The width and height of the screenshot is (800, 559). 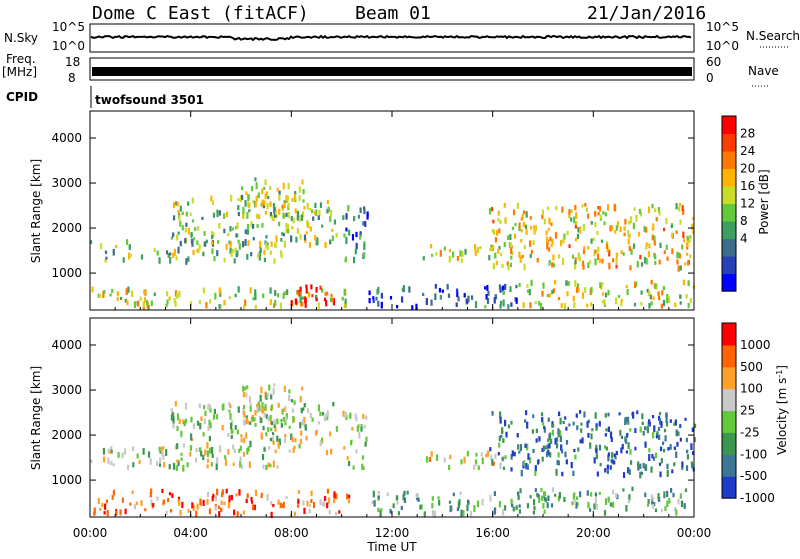 What do you see at coordinates (747, 204) in the screenshot?
I see `power-colorbar-tick: 12` at bounding box center [747, 204].